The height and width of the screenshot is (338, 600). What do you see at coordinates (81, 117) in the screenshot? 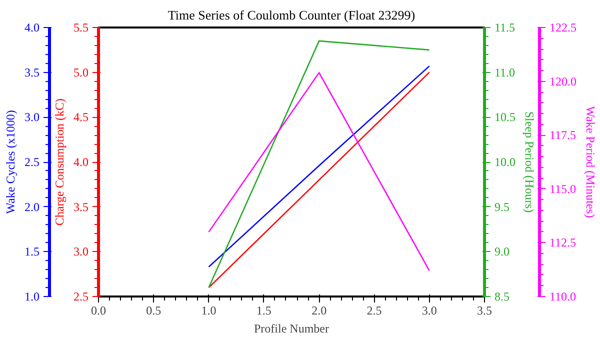
I see `y-tick-label: 4.5` at bounding box center [81, 117].